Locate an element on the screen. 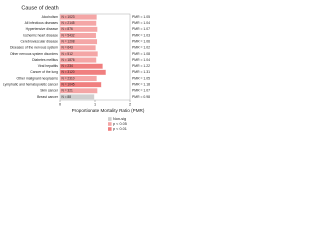 The height and width of the screenshot is (240, 320). legend-label: p < 0.01 is located at coordinates (120, 129).